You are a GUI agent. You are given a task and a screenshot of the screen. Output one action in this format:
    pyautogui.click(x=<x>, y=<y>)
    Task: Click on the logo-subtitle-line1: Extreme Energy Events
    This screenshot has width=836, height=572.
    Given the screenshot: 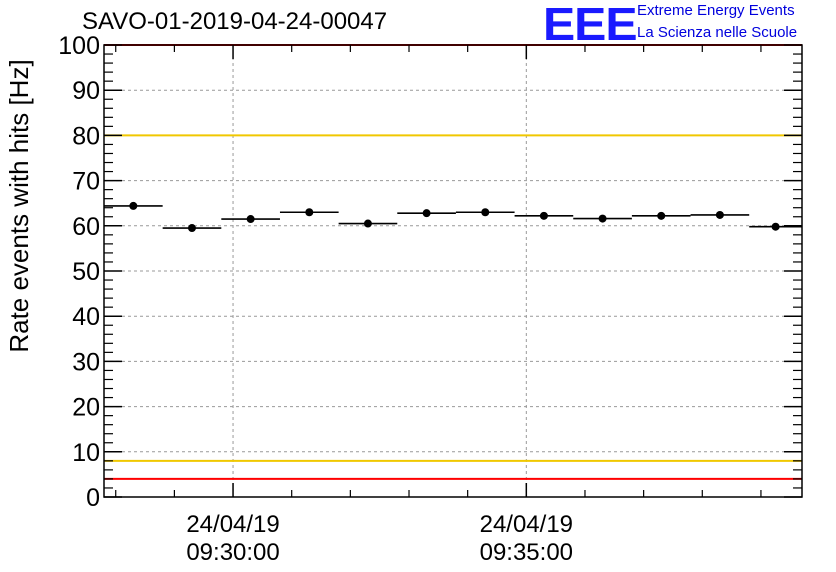 What is the action you would take?
    pyautogui.click(x=716, y=10)
    